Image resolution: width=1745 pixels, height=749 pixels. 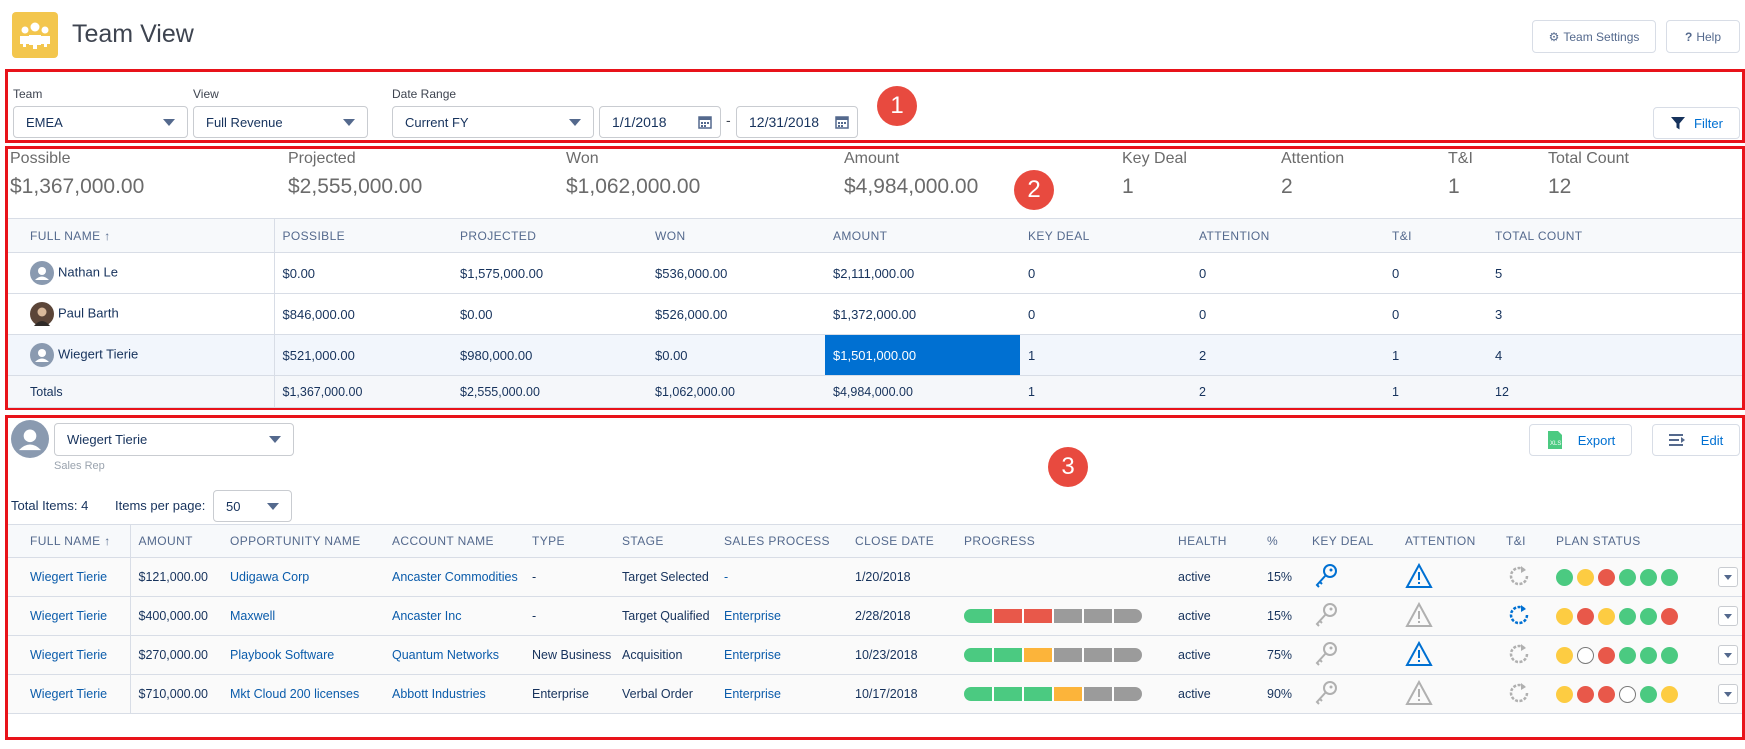 I want to click on team-select: EMEA, so click(x=100, y=122).